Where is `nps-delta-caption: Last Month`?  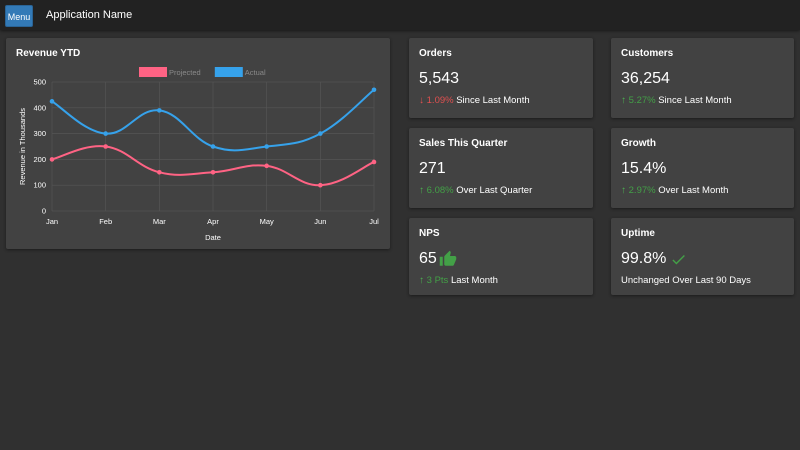
nps-delta-caption: Last Month is located at coordinates (474, 280).